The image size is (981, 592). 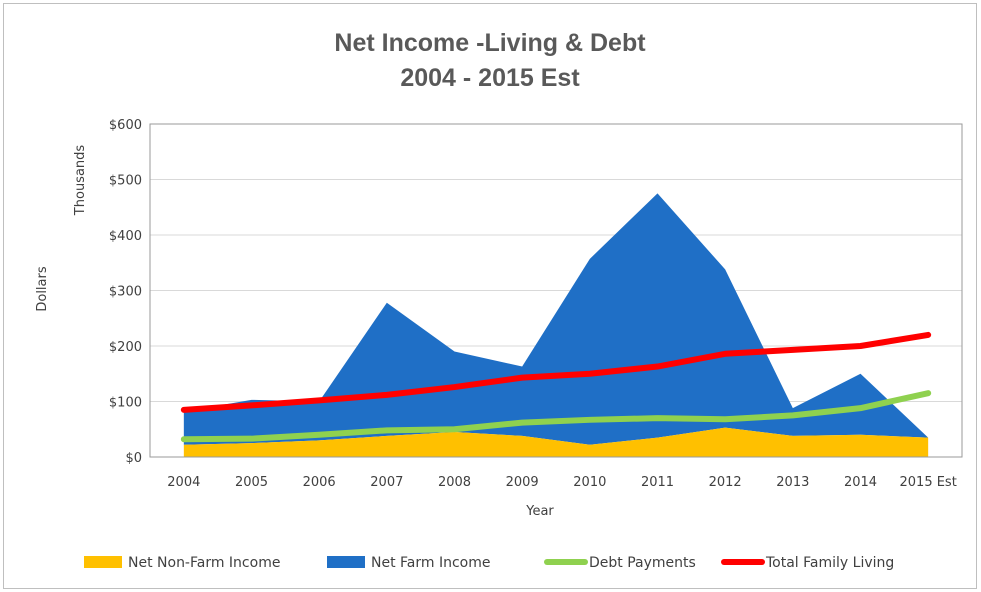 I want to click on x-tick-label: 2007, so click(x=386, y=482).